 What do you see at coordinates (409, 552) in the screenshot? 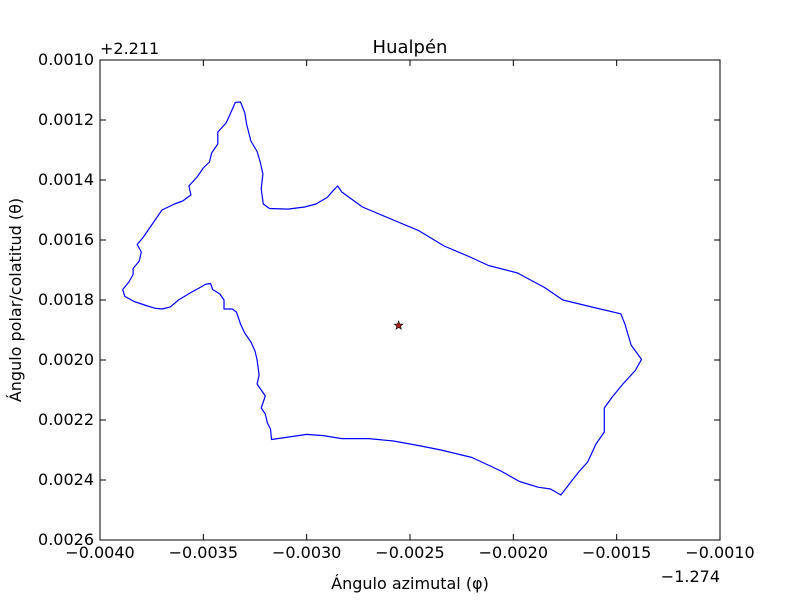
I see `x-tick-label: −0.0025` at bounding box center [409, 552].